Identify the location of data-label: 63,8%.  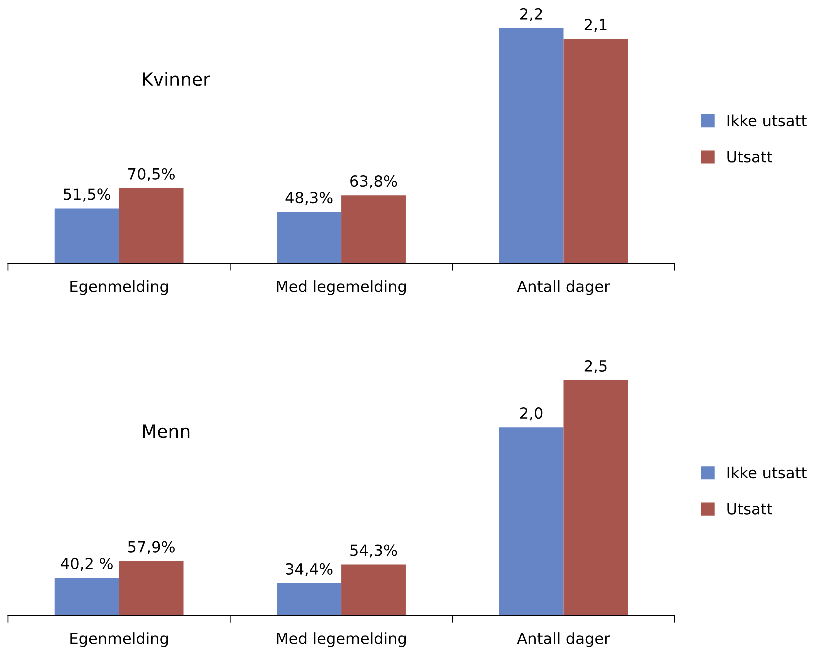
(374, 182).